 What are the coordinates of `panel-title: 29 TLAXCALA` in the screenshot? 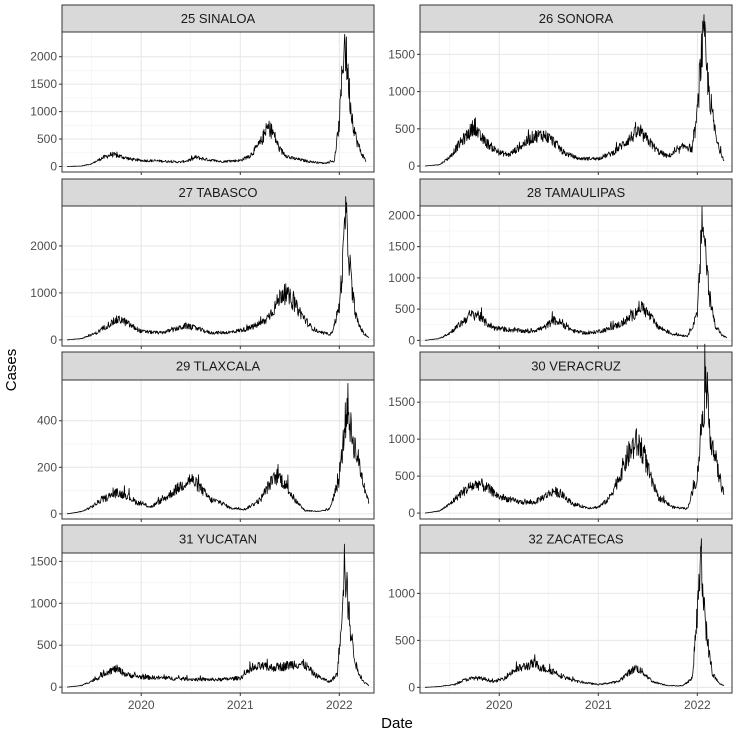 It's located at (218, 366).